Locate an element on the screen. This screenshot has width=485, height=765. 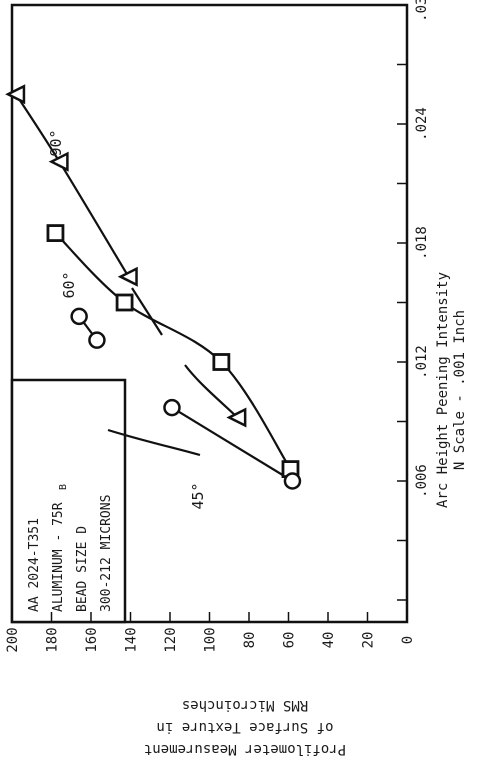
legend-line: BEAD SIZE D is located at coordinates (82, 569).